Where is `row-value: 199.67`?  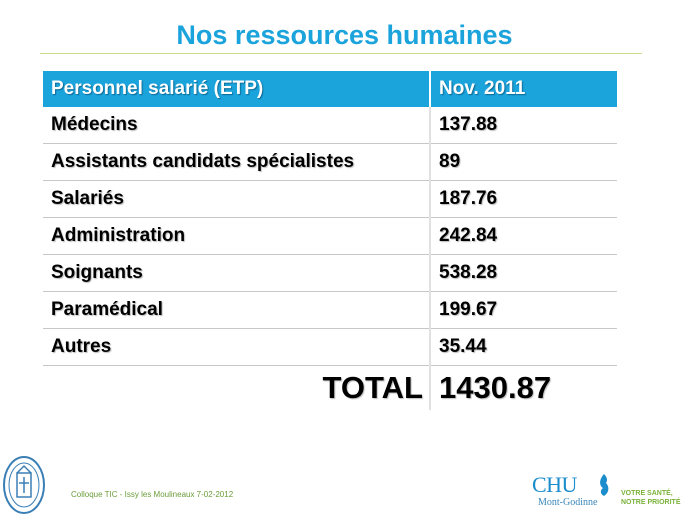
row-value: 199.67 is located at coordinates (523, 310).